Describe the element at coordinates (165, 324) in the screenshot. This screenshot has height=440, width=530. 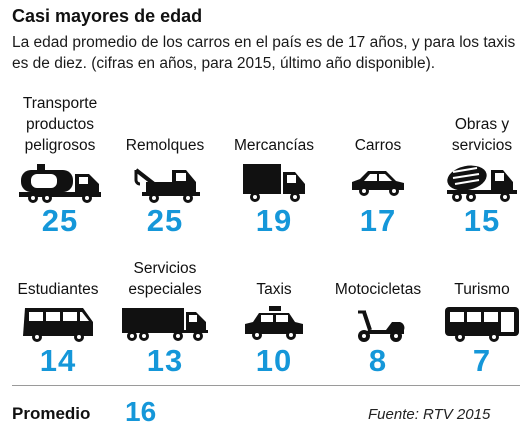
I see `trailer-truck-icon` at that location.